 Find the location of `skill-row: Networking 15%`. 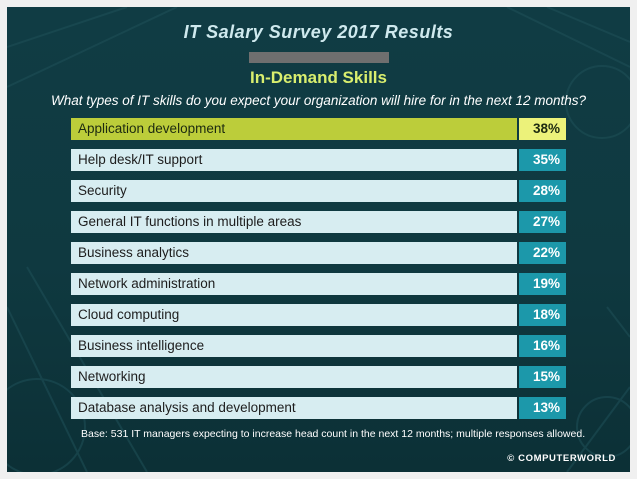

skill-row: Networking 15% is located at coordinates (318, 377).